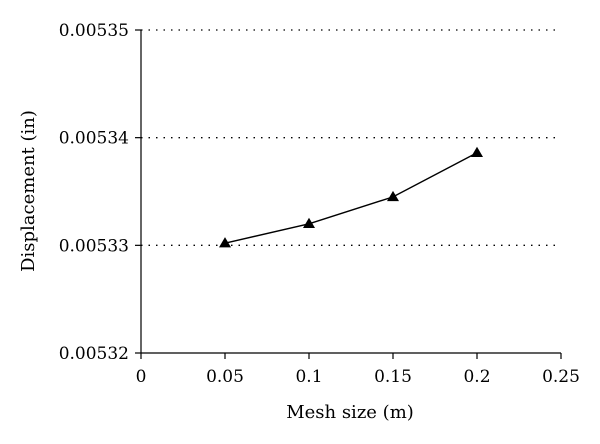  Describe the element at coordinates (393, 377) in the screenshot. I see `x-tick-label: 0.15` at that location.